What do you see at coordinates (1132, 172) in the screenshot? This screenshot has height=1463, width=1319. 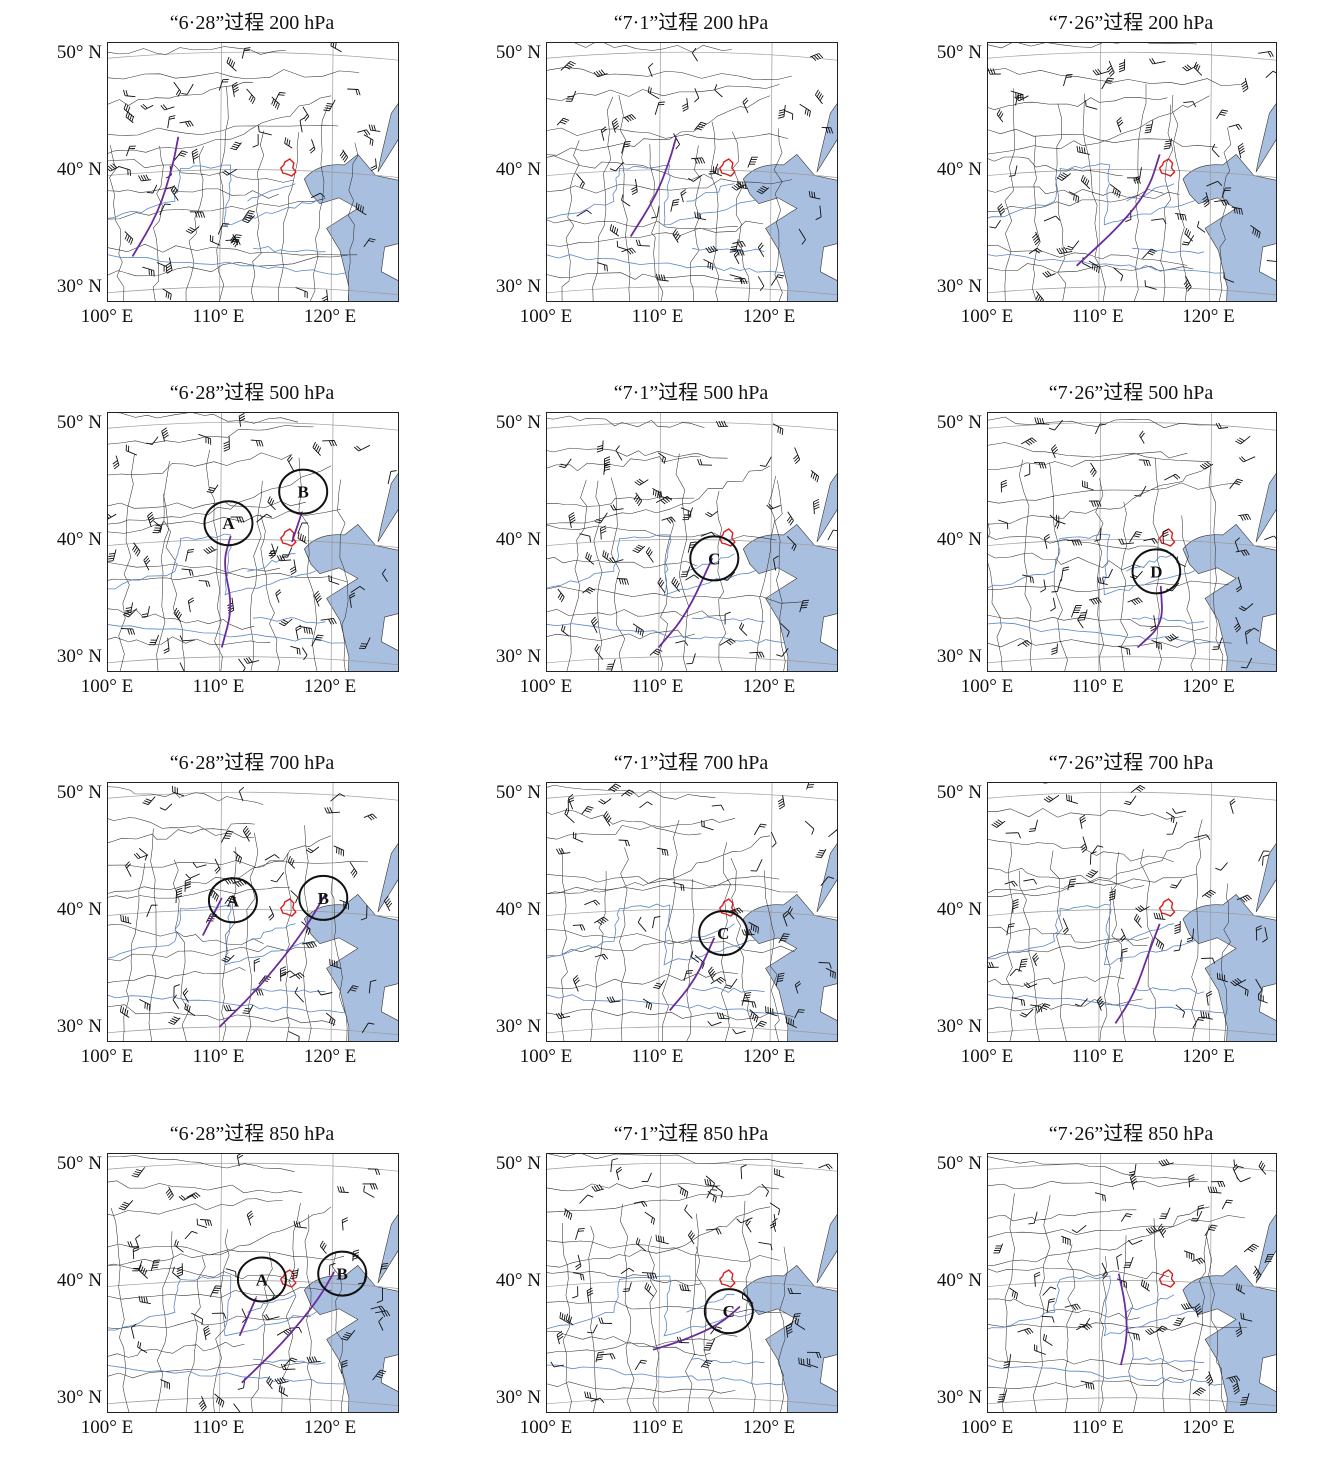 I see `map-canvas` at bounding box center [1132, 172].